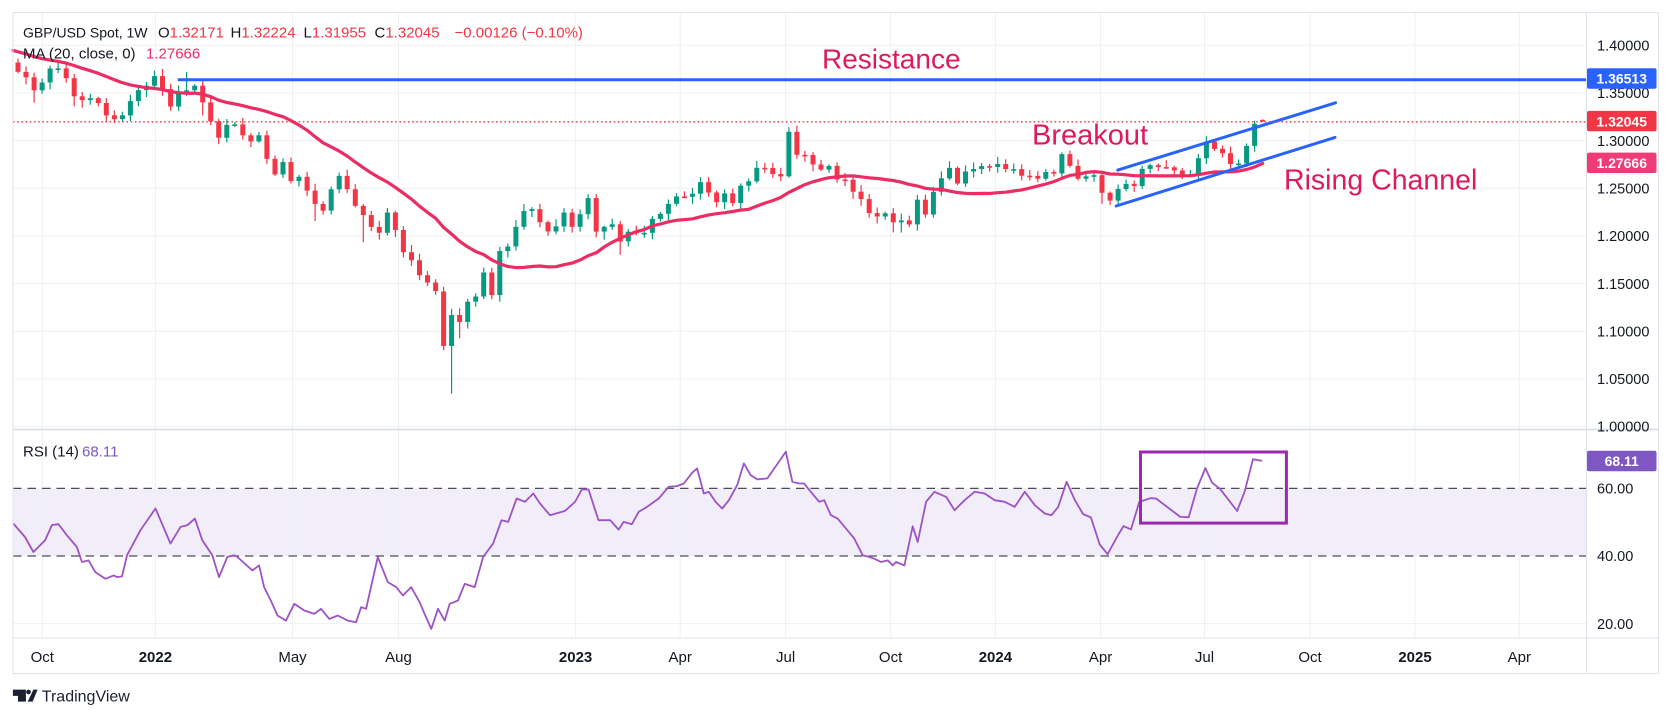 This screenshot has height=718, width=1675. I want to click on svg-text: 60.00, so click(1615, 490).